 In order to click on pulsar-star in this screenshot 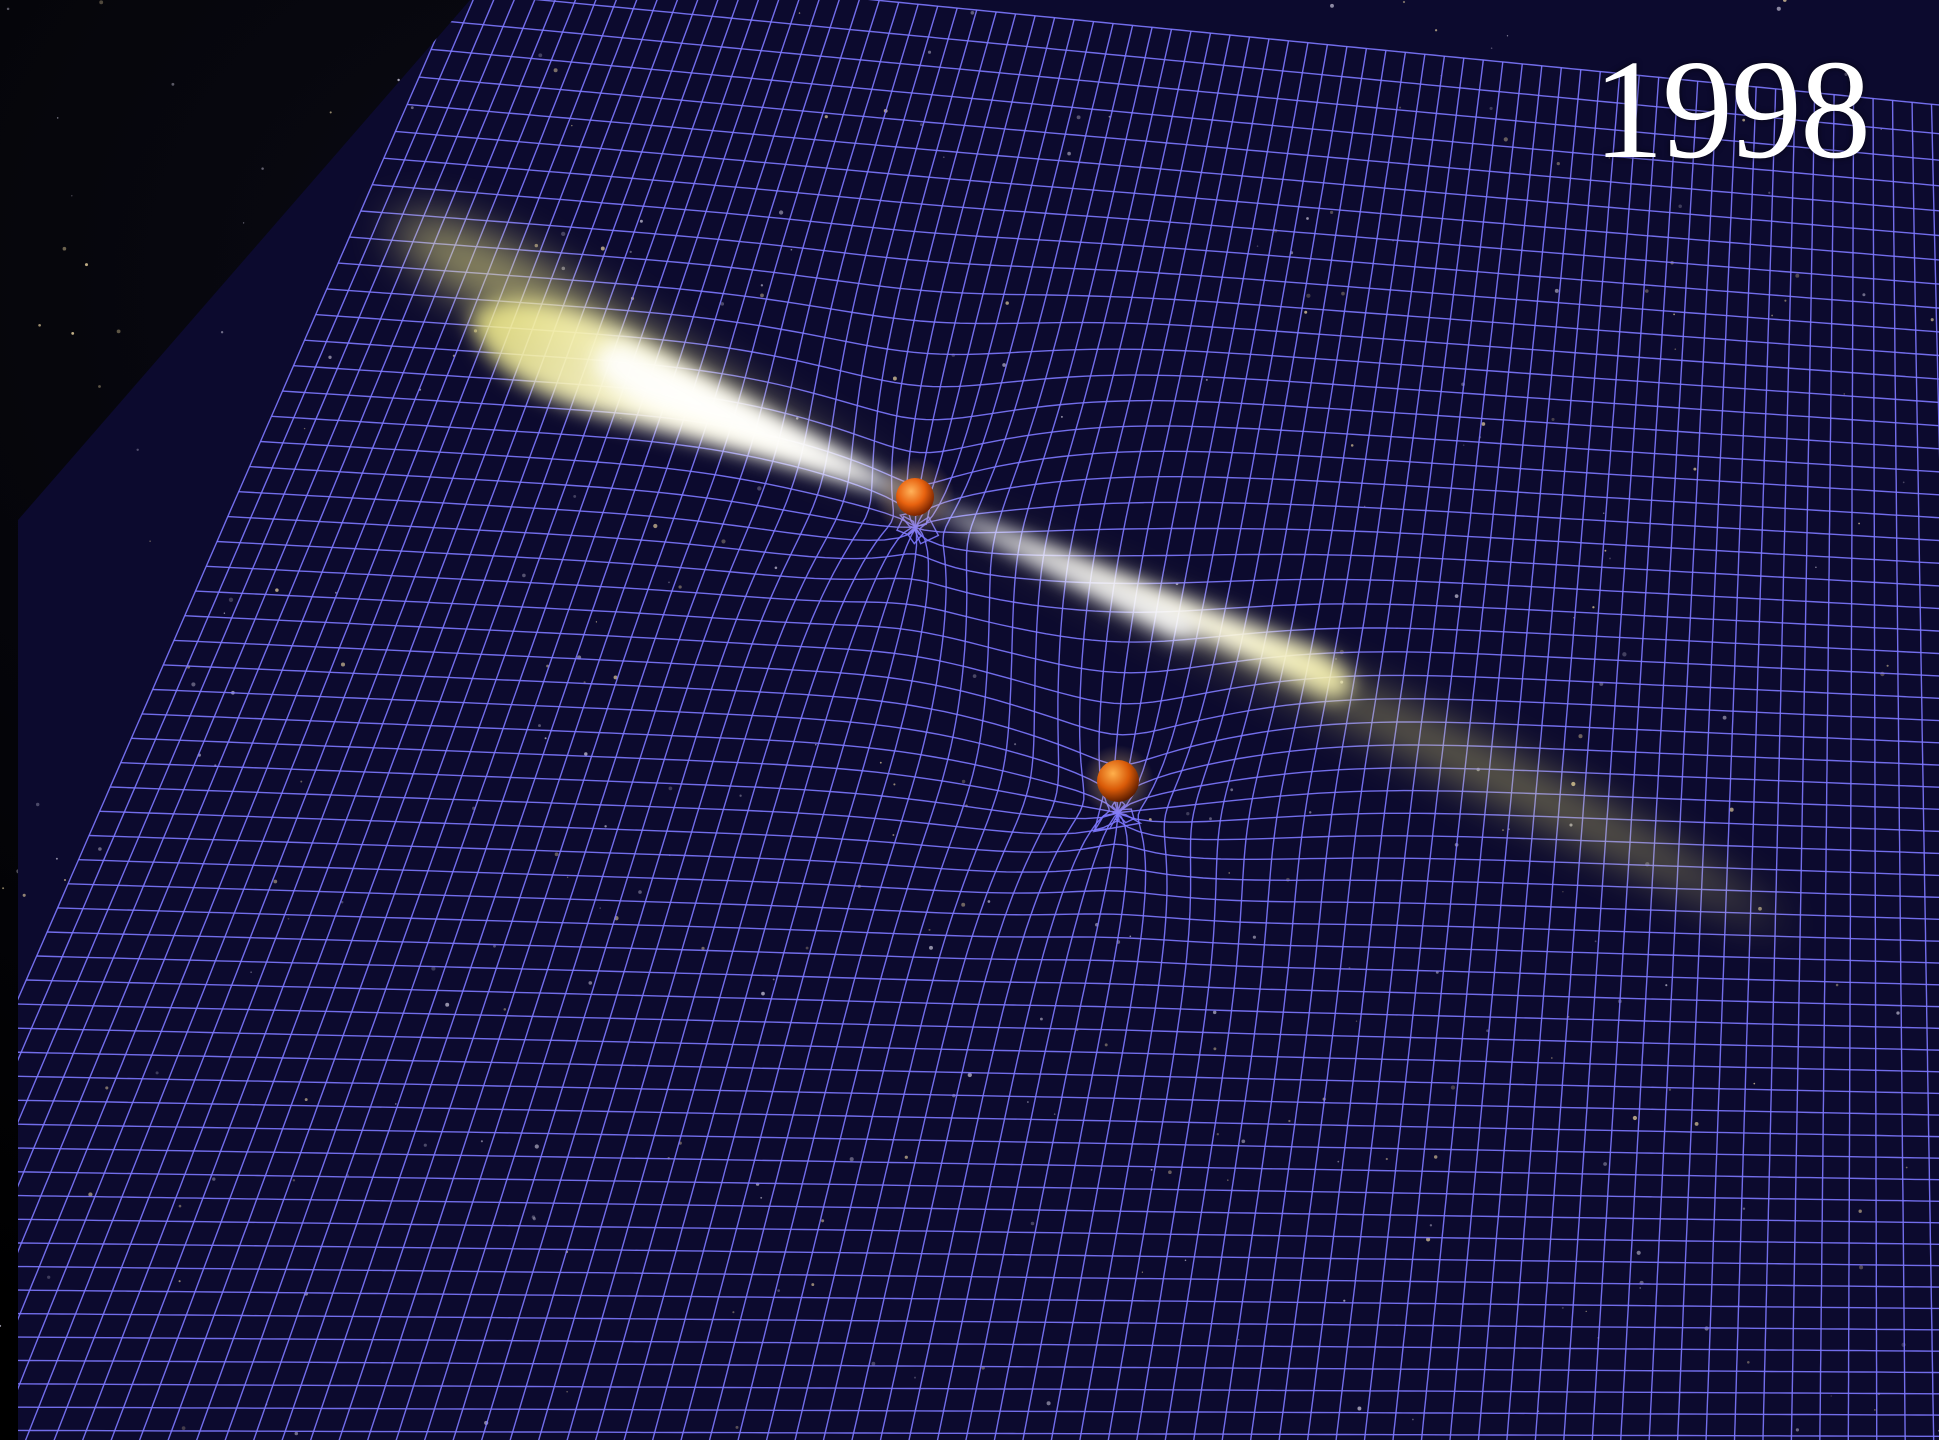, I will do `click(915, 497)`.